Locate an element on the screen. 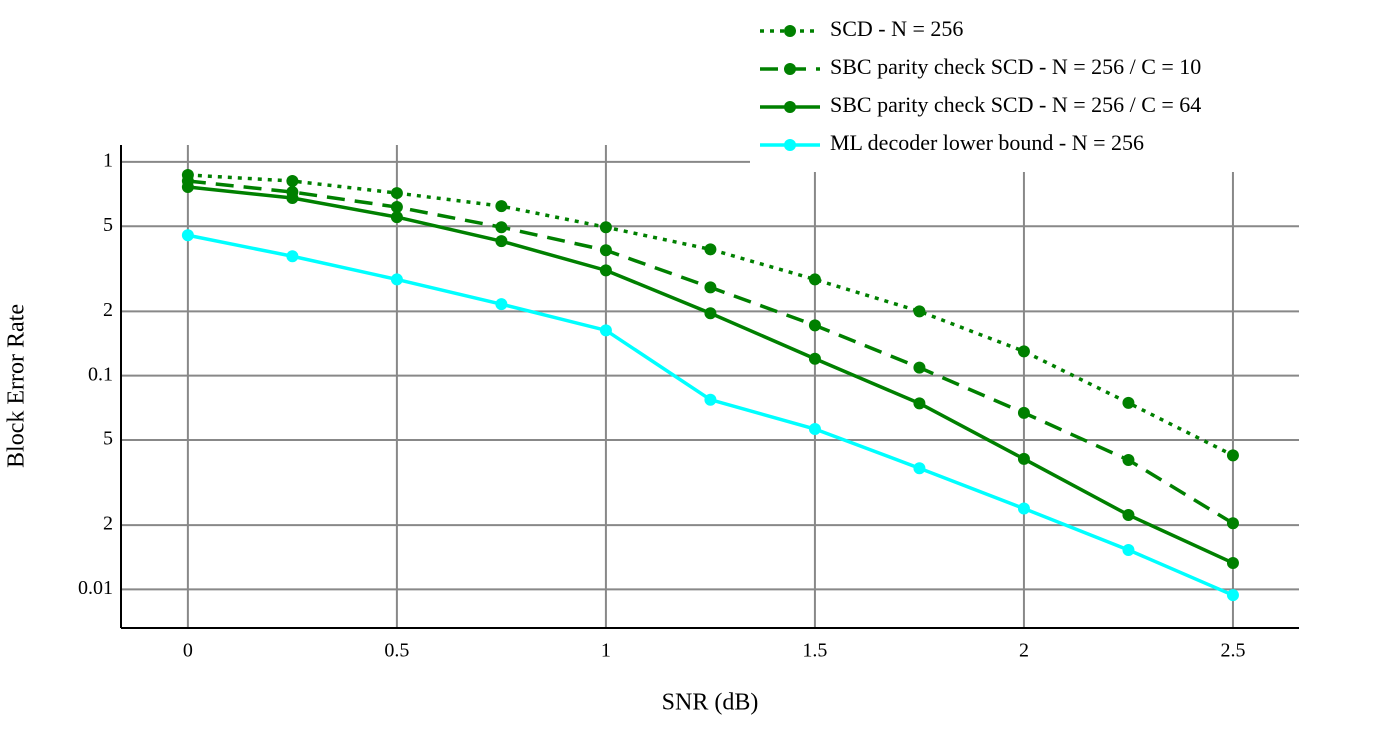  legend-box is located at coordinates (1025, 92).